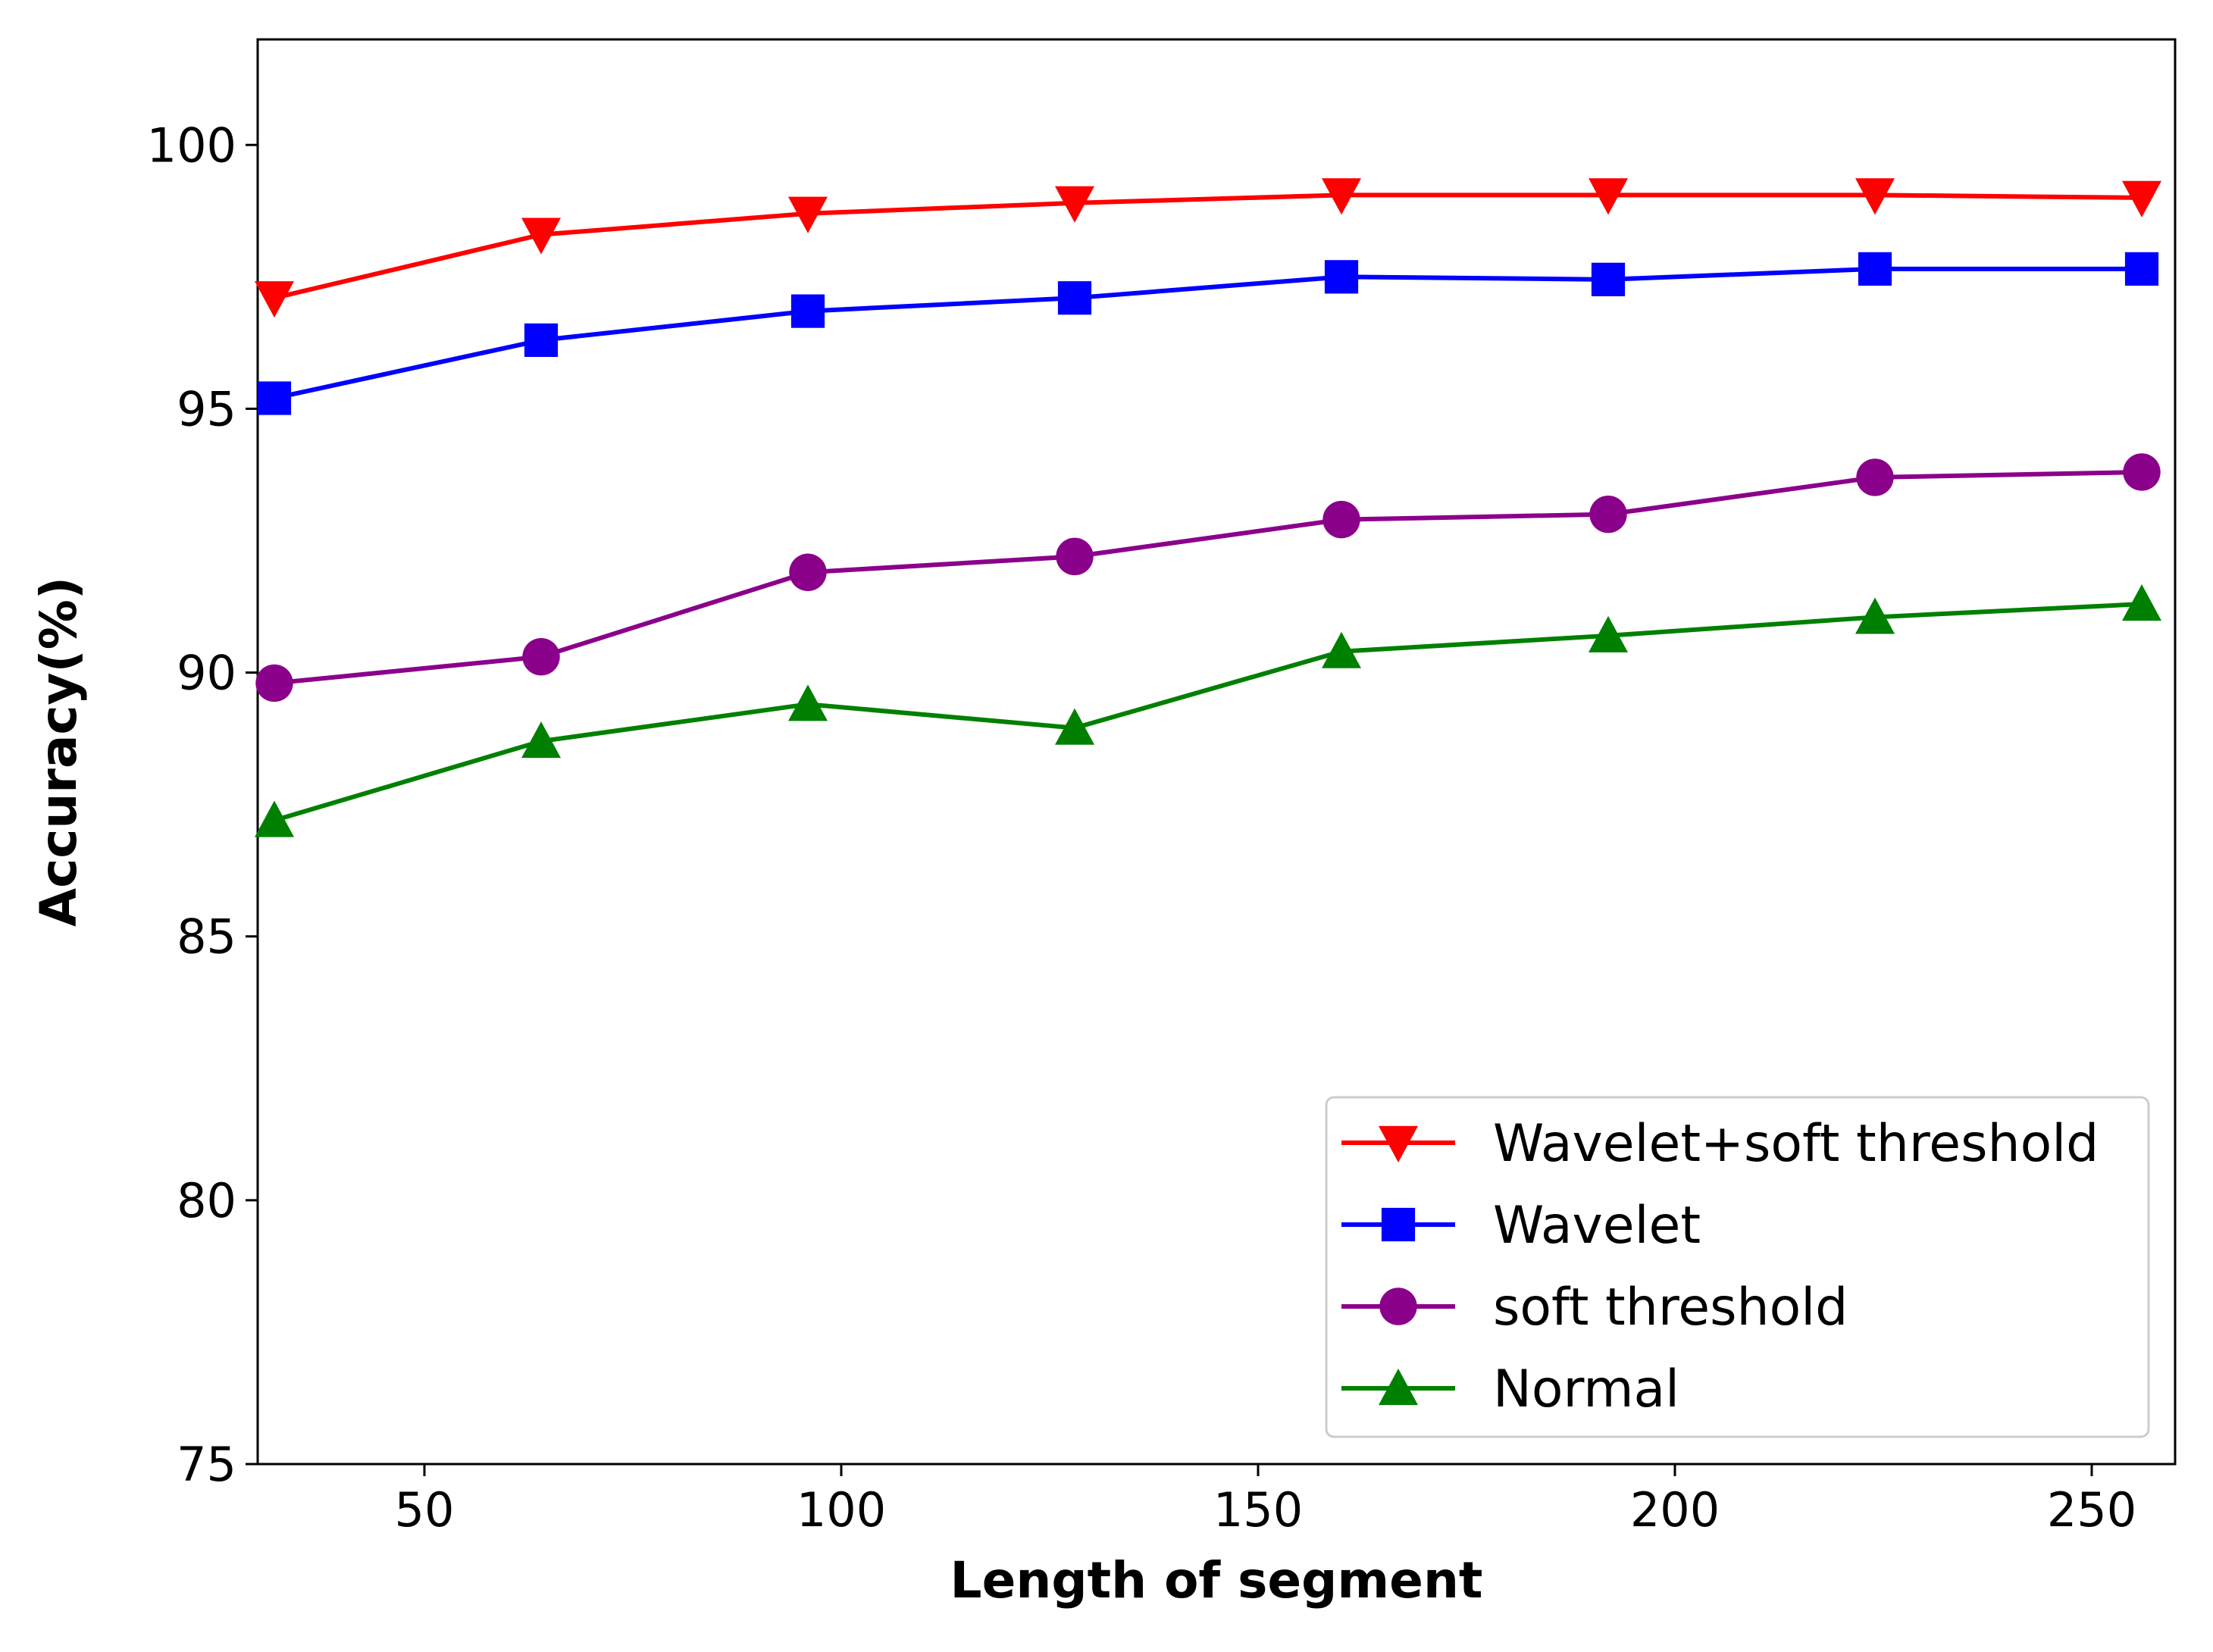  Describe the element at coordinates (191, 145) in the screenshot. I see `y-tick-label: 100` at that location.